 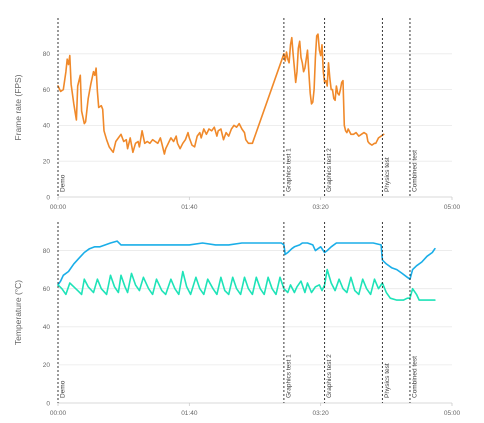 I want to click on temperature-y-axis-label: Temperature (°C), so click(x=18, y=312).